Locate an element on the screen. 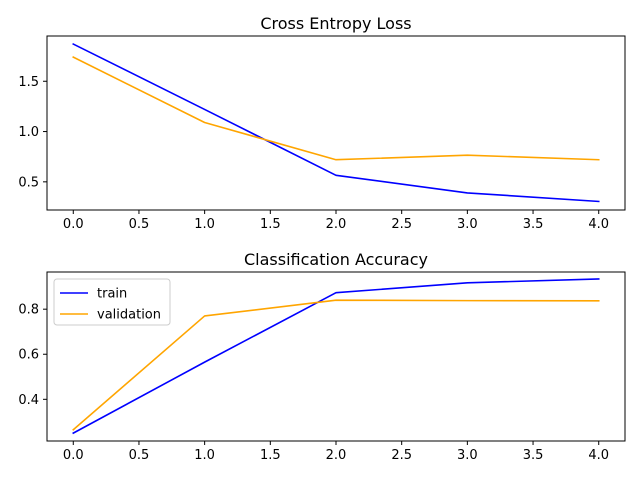 Image resolution: width=640 pixels, height=480 pixels. legend-label-train: train is located at coordinates (112, 294).